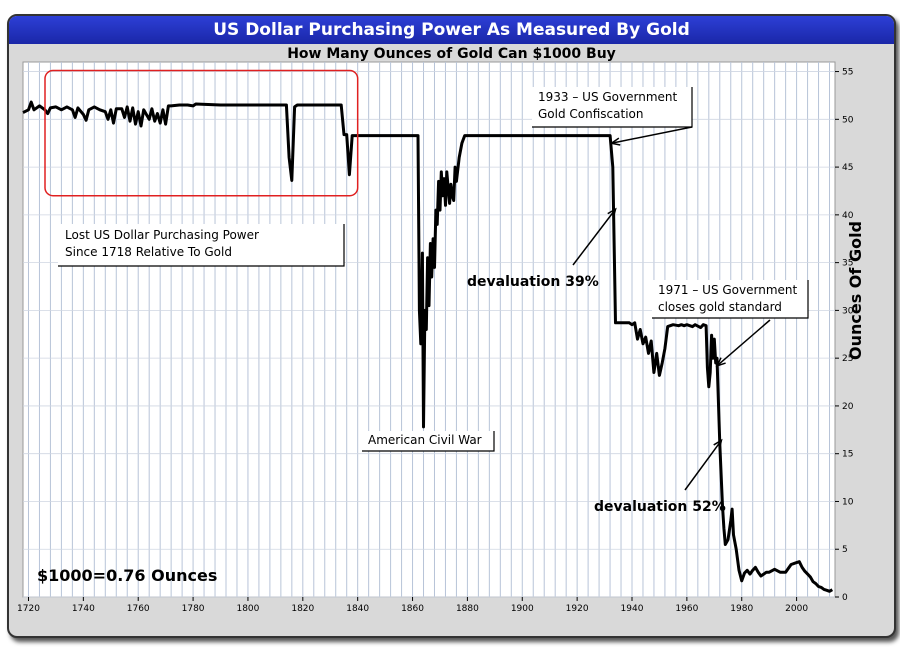 The width and height of the screenshot is (900, 650). Describe the element at coordinates (847, 455) in the screenshot. I see `y-tick-label: 15` at that location.